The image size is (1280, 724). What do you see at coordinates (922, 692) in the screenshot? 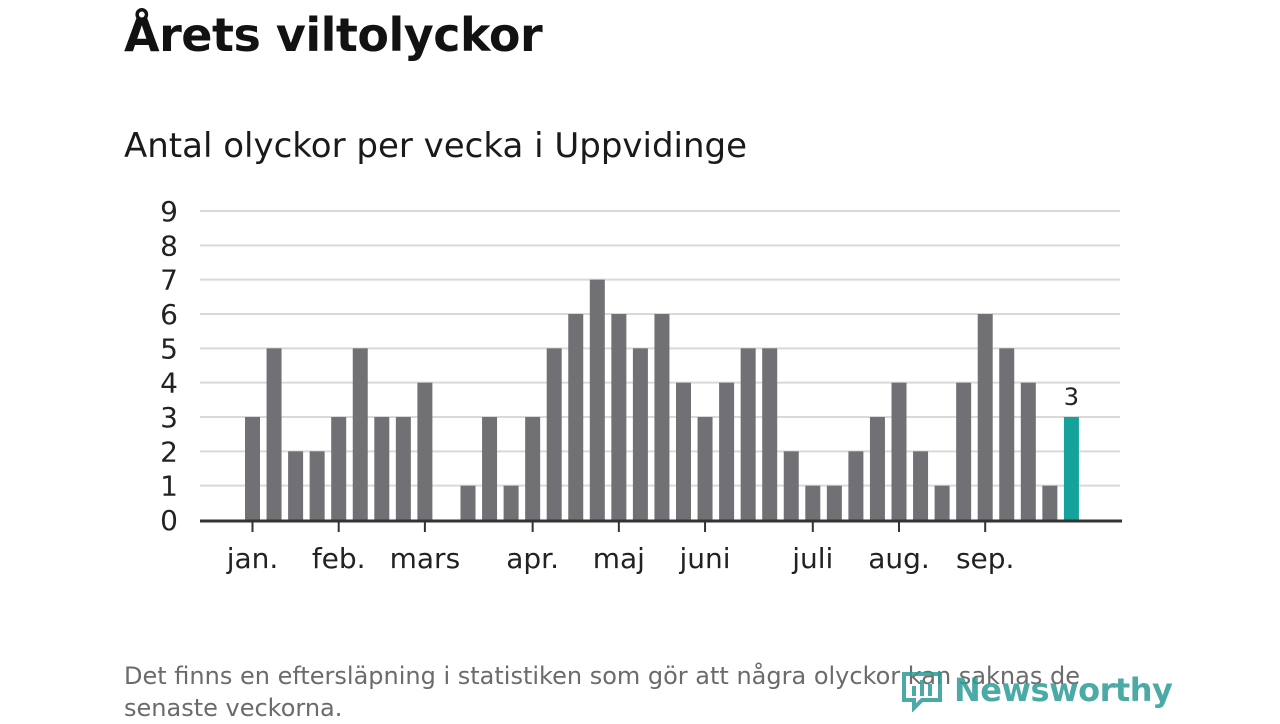
I see `logo-icon` at bounding box center [922, 692].